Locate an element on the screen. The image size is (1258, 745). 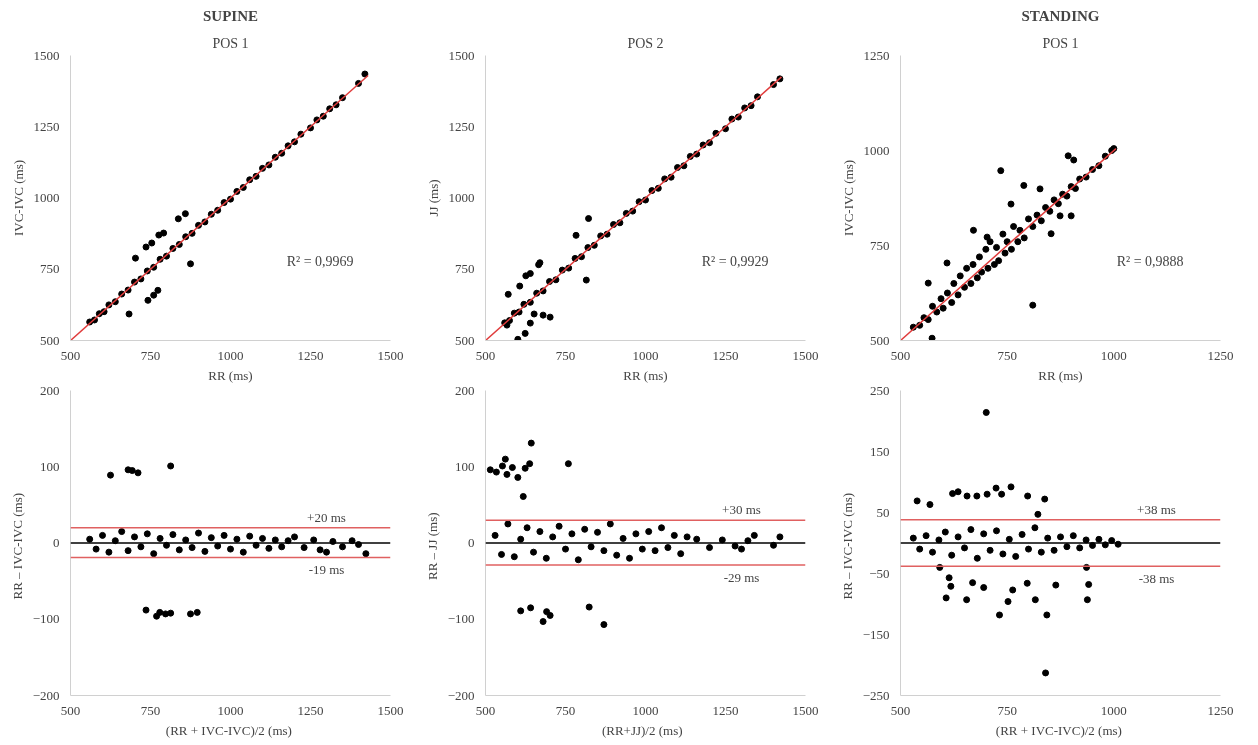
ref-line-label: -29 ms is located at coordinates (741, 578).